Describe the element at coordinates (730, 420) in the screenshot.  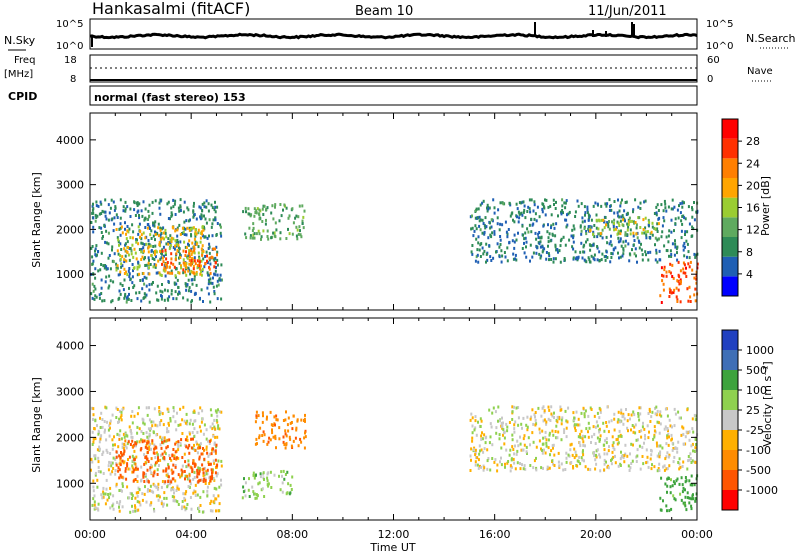
I see `colorbar-frame` at that location.